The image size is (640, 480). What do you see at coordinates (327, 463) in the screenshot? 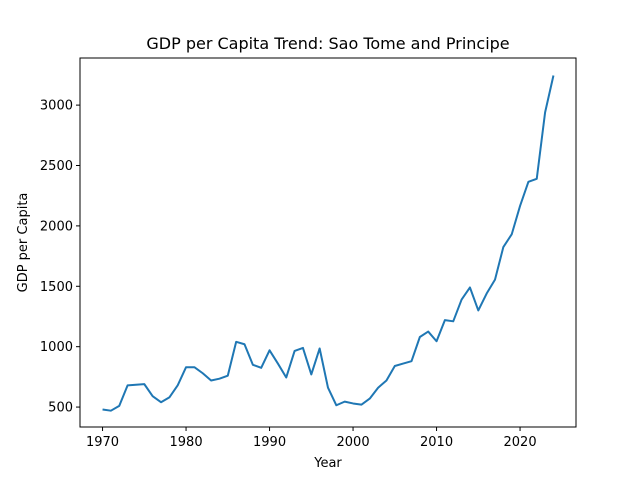
I see `x-axis-label: Year` at bounding box center [327, 463].